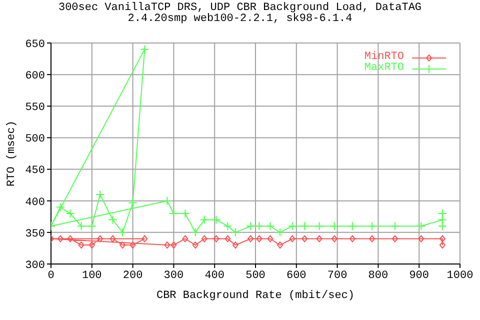 The height and width of the screenshot is (320, 480). What do you see at coordinates (35, 171) in the screenshot?
I see `y-tick-label: 450` at bounding box center [35, 171].